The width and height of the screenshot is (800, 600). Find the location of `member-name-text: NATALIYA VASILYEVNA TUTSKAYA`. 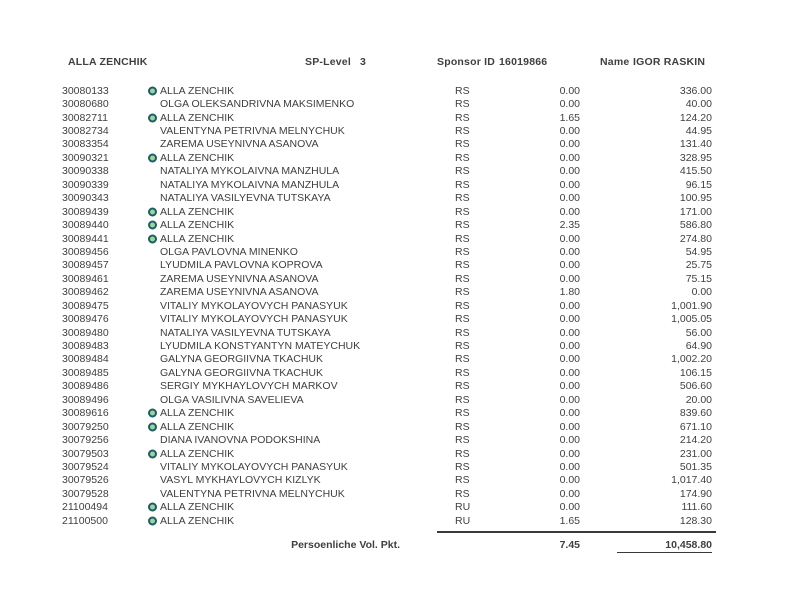

member-name-text: NATALIYA VASILYEVNA TUTSKAYA is located at coordinates (245, 198).